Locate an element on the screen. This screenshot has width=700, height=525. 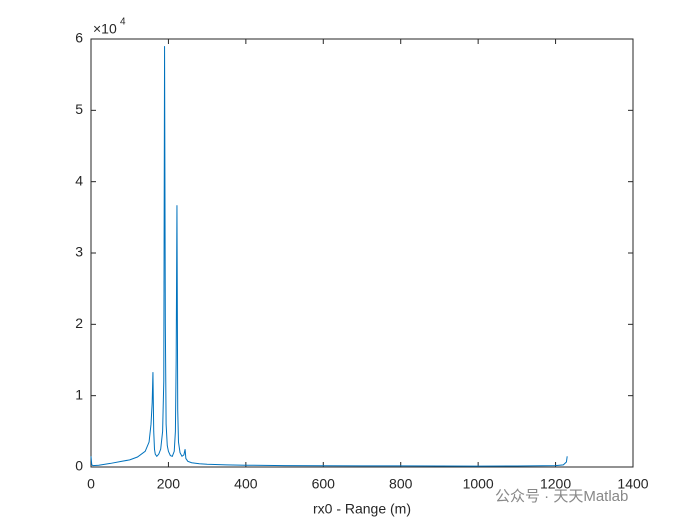
x-tick-label: 400 is located at coordinates (246, 484).